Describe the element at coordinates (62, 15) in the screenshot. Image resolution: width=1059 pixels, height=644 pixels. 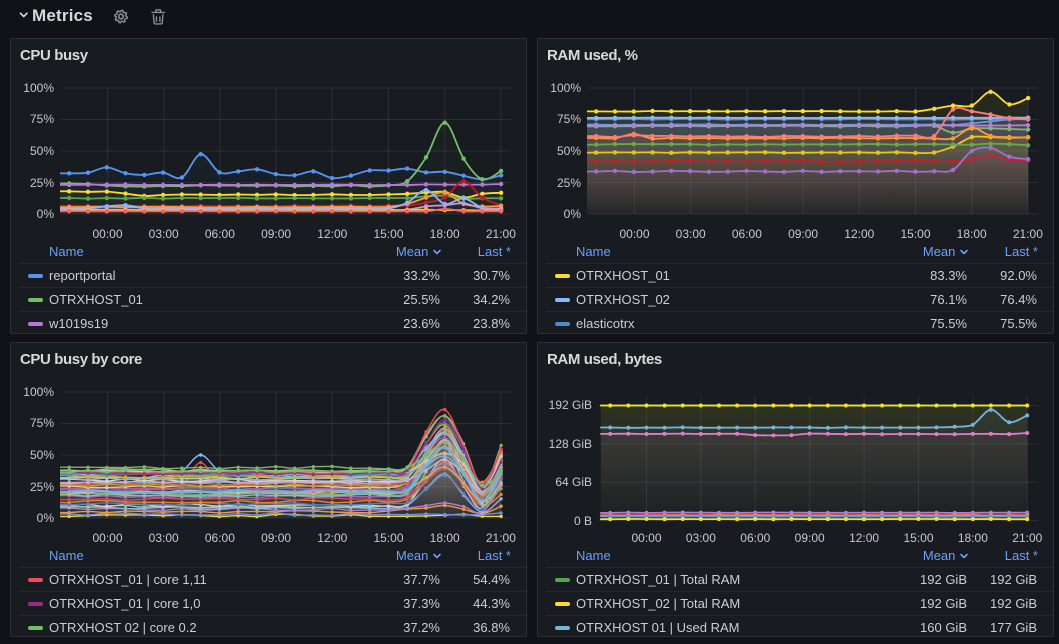
I see `svg-text: Metrics` at that location.